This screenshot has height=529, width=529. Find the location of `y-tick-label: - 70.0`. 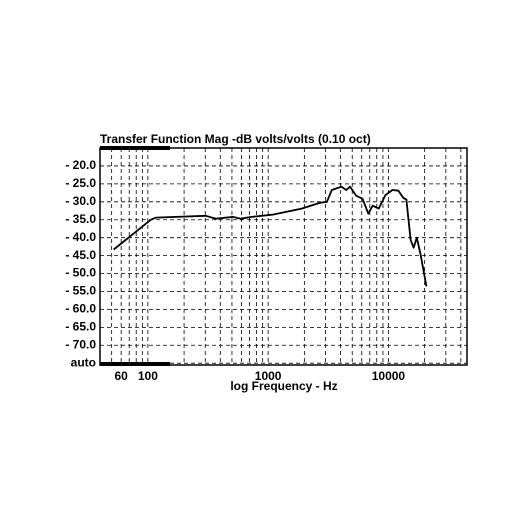

y-tick-label: - 70.0 is located at coordinates (80, 344).